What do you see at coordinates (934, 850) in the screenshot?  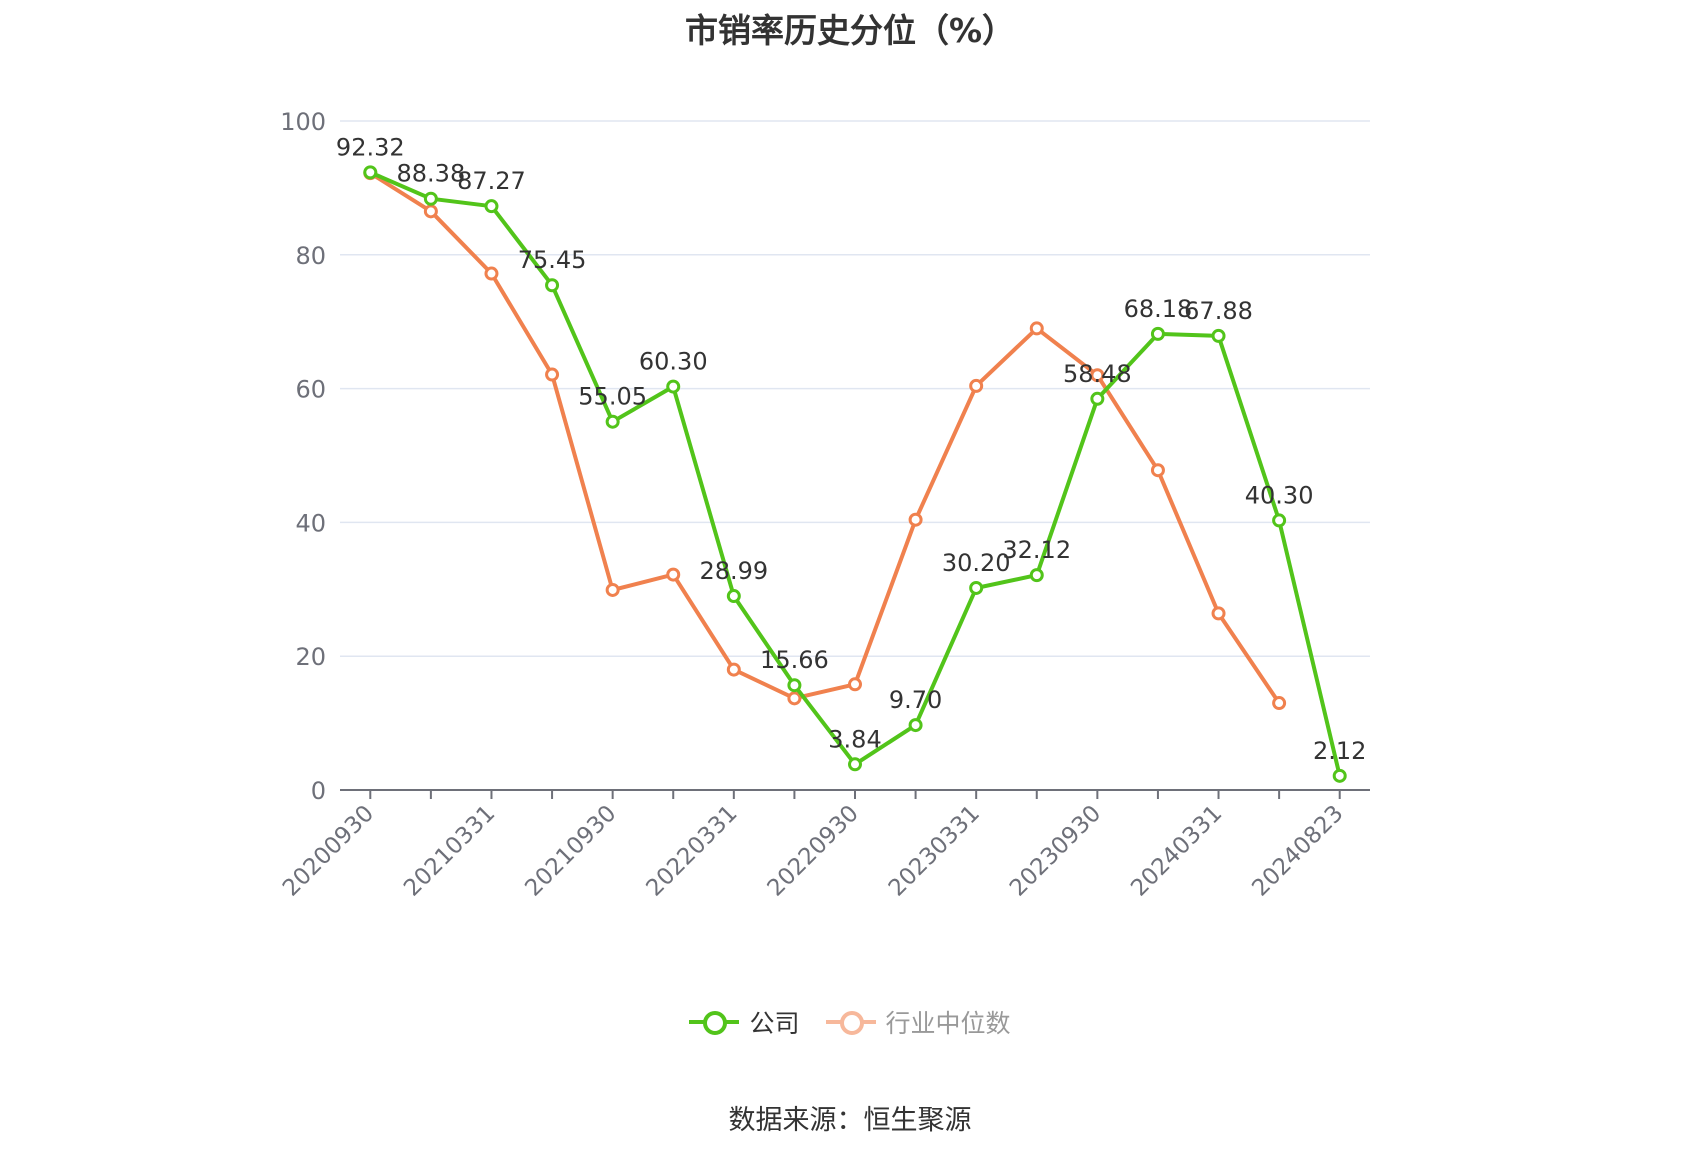 I see `x-tick-label: 20230331` at bounding box center [934, 850].